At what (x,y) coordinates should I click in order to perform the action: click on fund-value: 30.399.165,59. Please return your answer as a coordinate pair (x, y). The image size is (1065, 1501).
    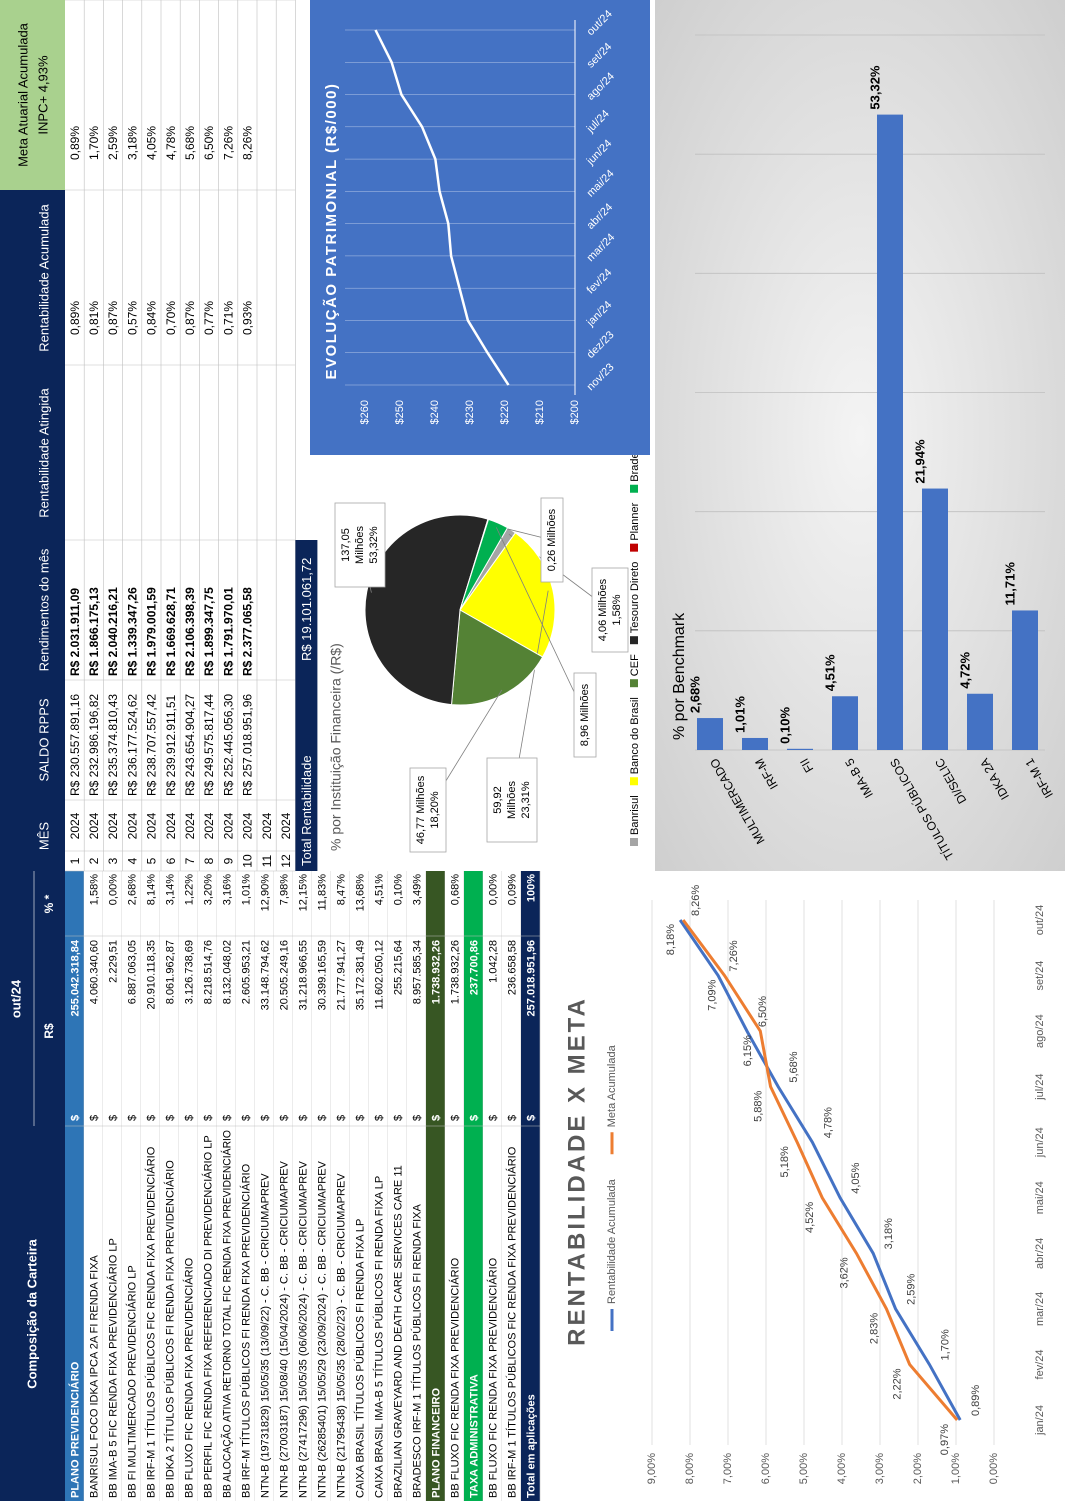
    Looking at the image, I should click on (322, 975).